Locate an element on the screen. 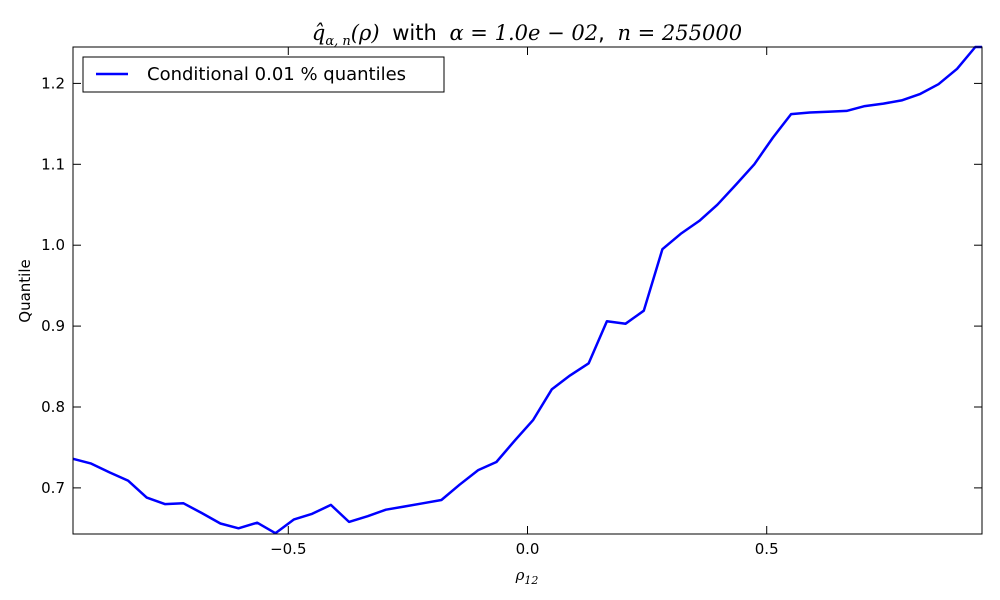 This screenshot has width=1000, height=600. x-axis-label-symbol: ρ is located at coordinates (520, 575).